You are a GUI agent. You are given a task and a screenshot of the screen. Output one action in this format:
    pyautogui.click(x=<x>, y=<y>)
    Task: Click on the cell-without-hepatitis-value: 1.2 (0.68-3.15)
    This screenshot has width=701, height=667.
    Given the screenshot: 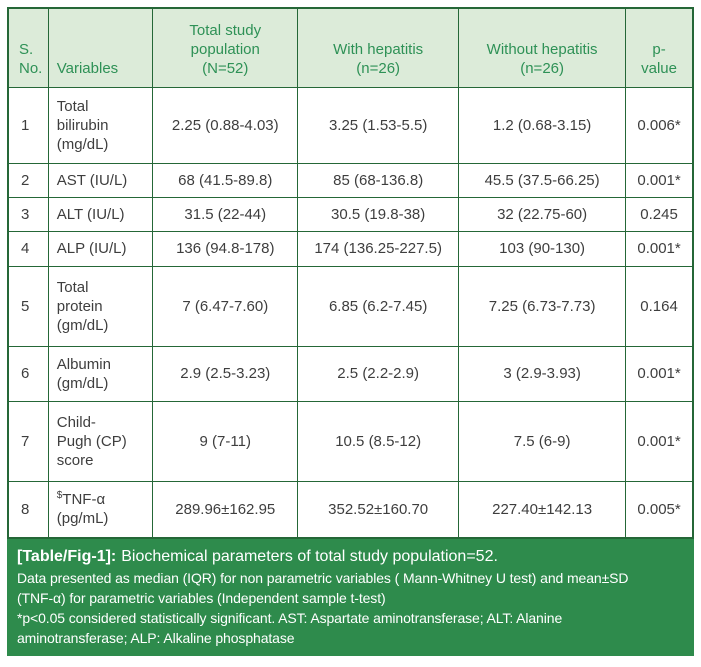 What is the action you would take?
    pyautogui.click(x=542, y=125)
    